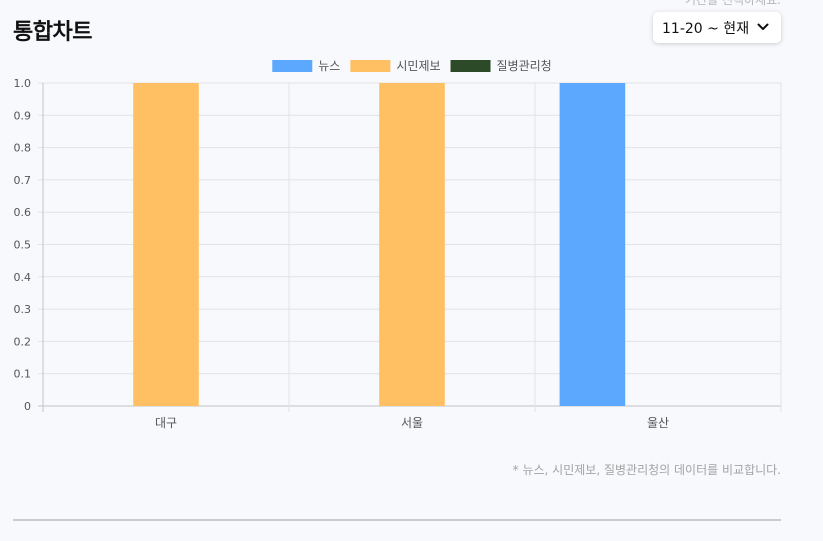 This screenshot has height=541, width=823. I want to click on chart-footnote: * 뉴스, 시민제보, 질병관리청의 데이터를 비교합니다., so click(646, 470).